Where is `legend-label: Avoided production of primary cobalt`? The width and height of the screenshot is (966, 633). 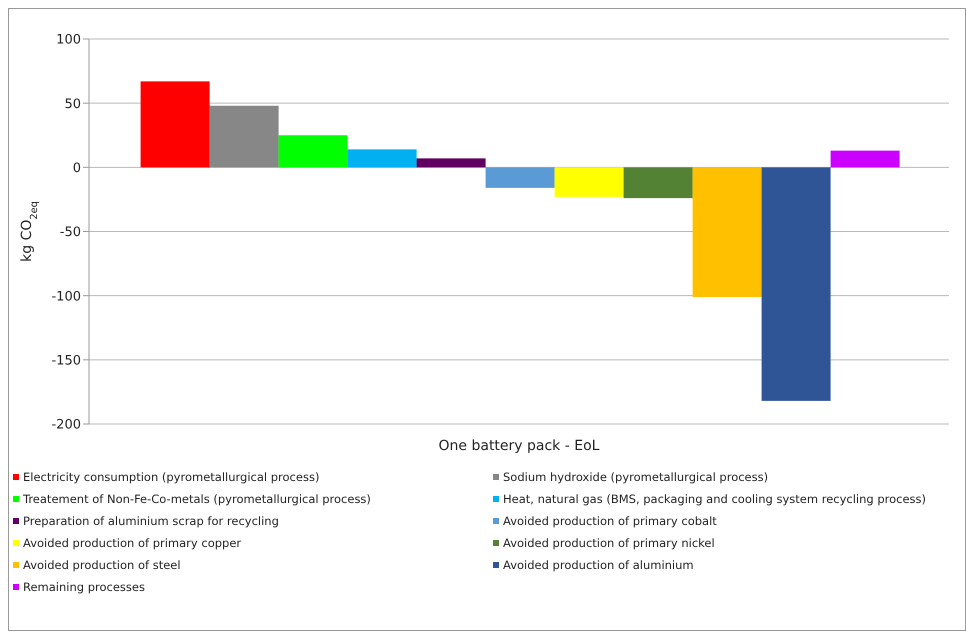 legend-label: Avoided production of primary cobalt is located at coordinates (610, 521).